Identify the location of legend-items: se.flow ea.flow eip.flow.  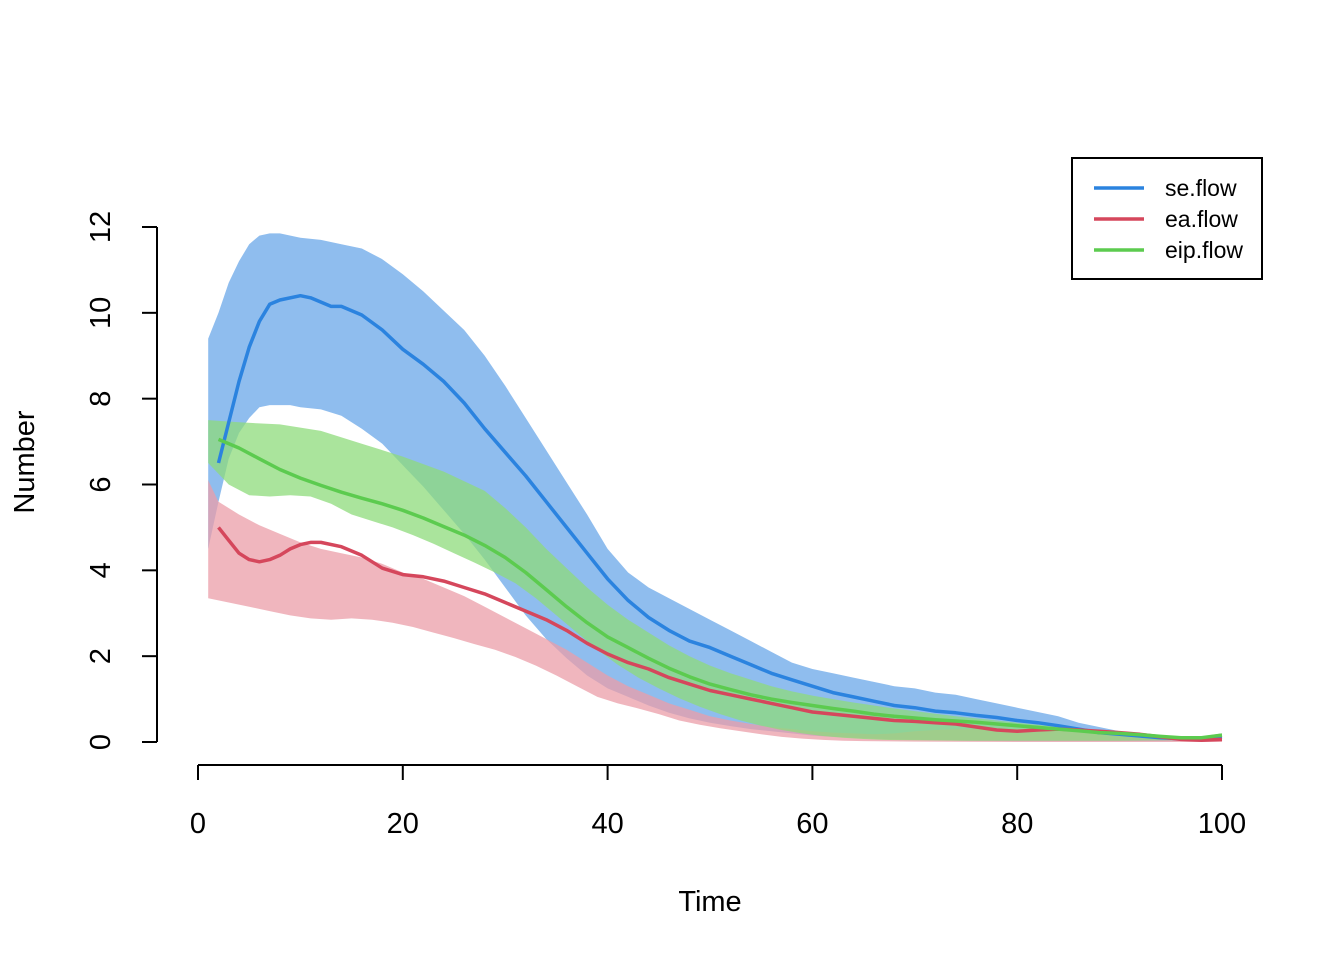
(1168, 219).